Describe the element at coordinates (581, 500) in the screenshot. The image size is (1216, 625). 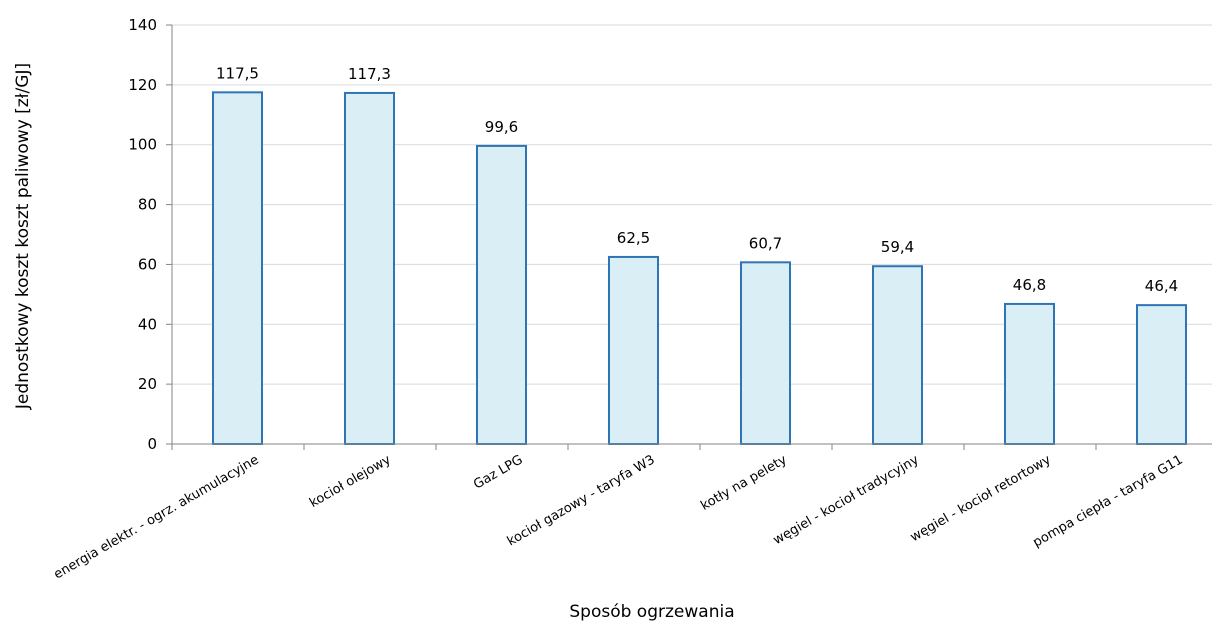
I see `category-label: kocioł gazowy - taryfa W3` at that location.